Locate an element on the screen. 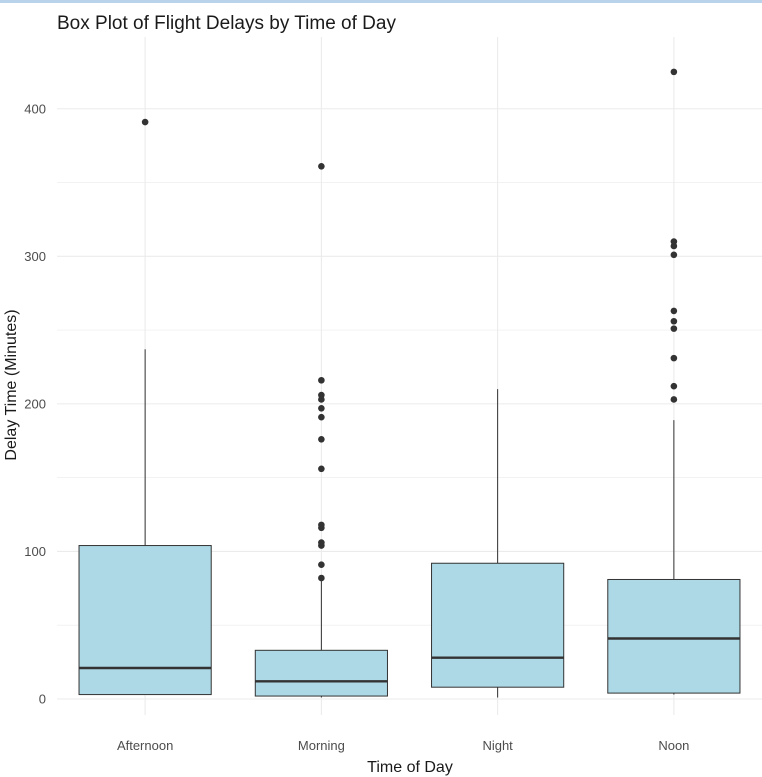  y-tick-label: 100 is located at coordinates (35, 551).